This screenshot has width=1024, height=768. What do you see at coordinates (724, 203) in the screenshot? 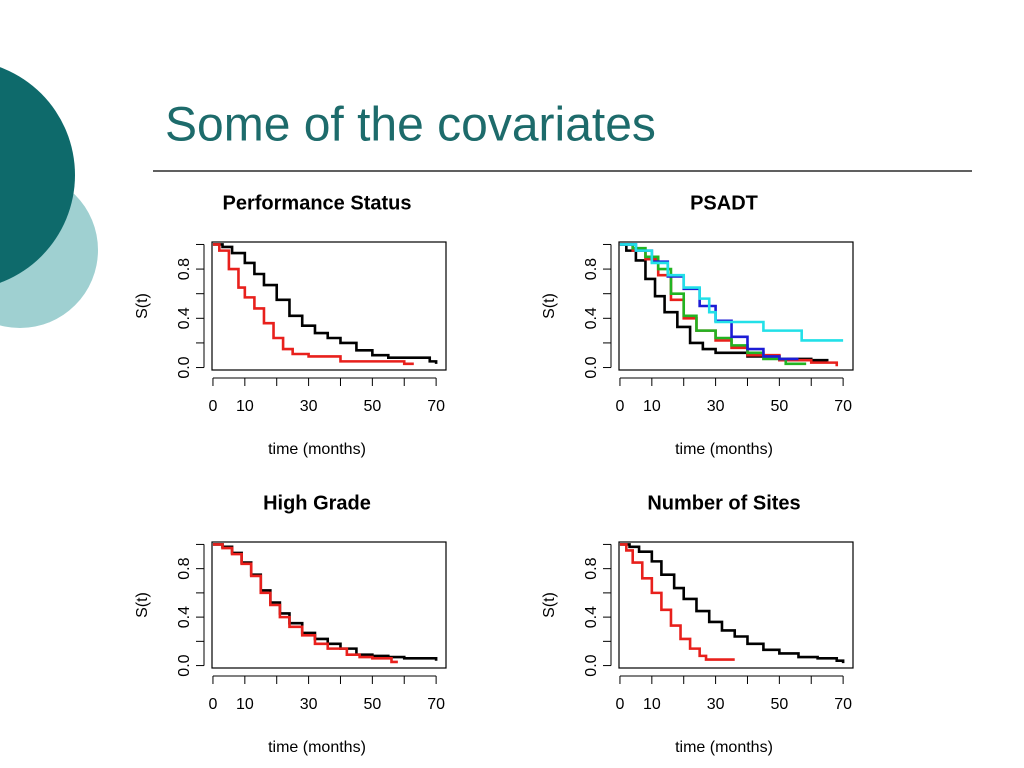
I see `chart-title: PSADT` at bounding box center [724, 203].